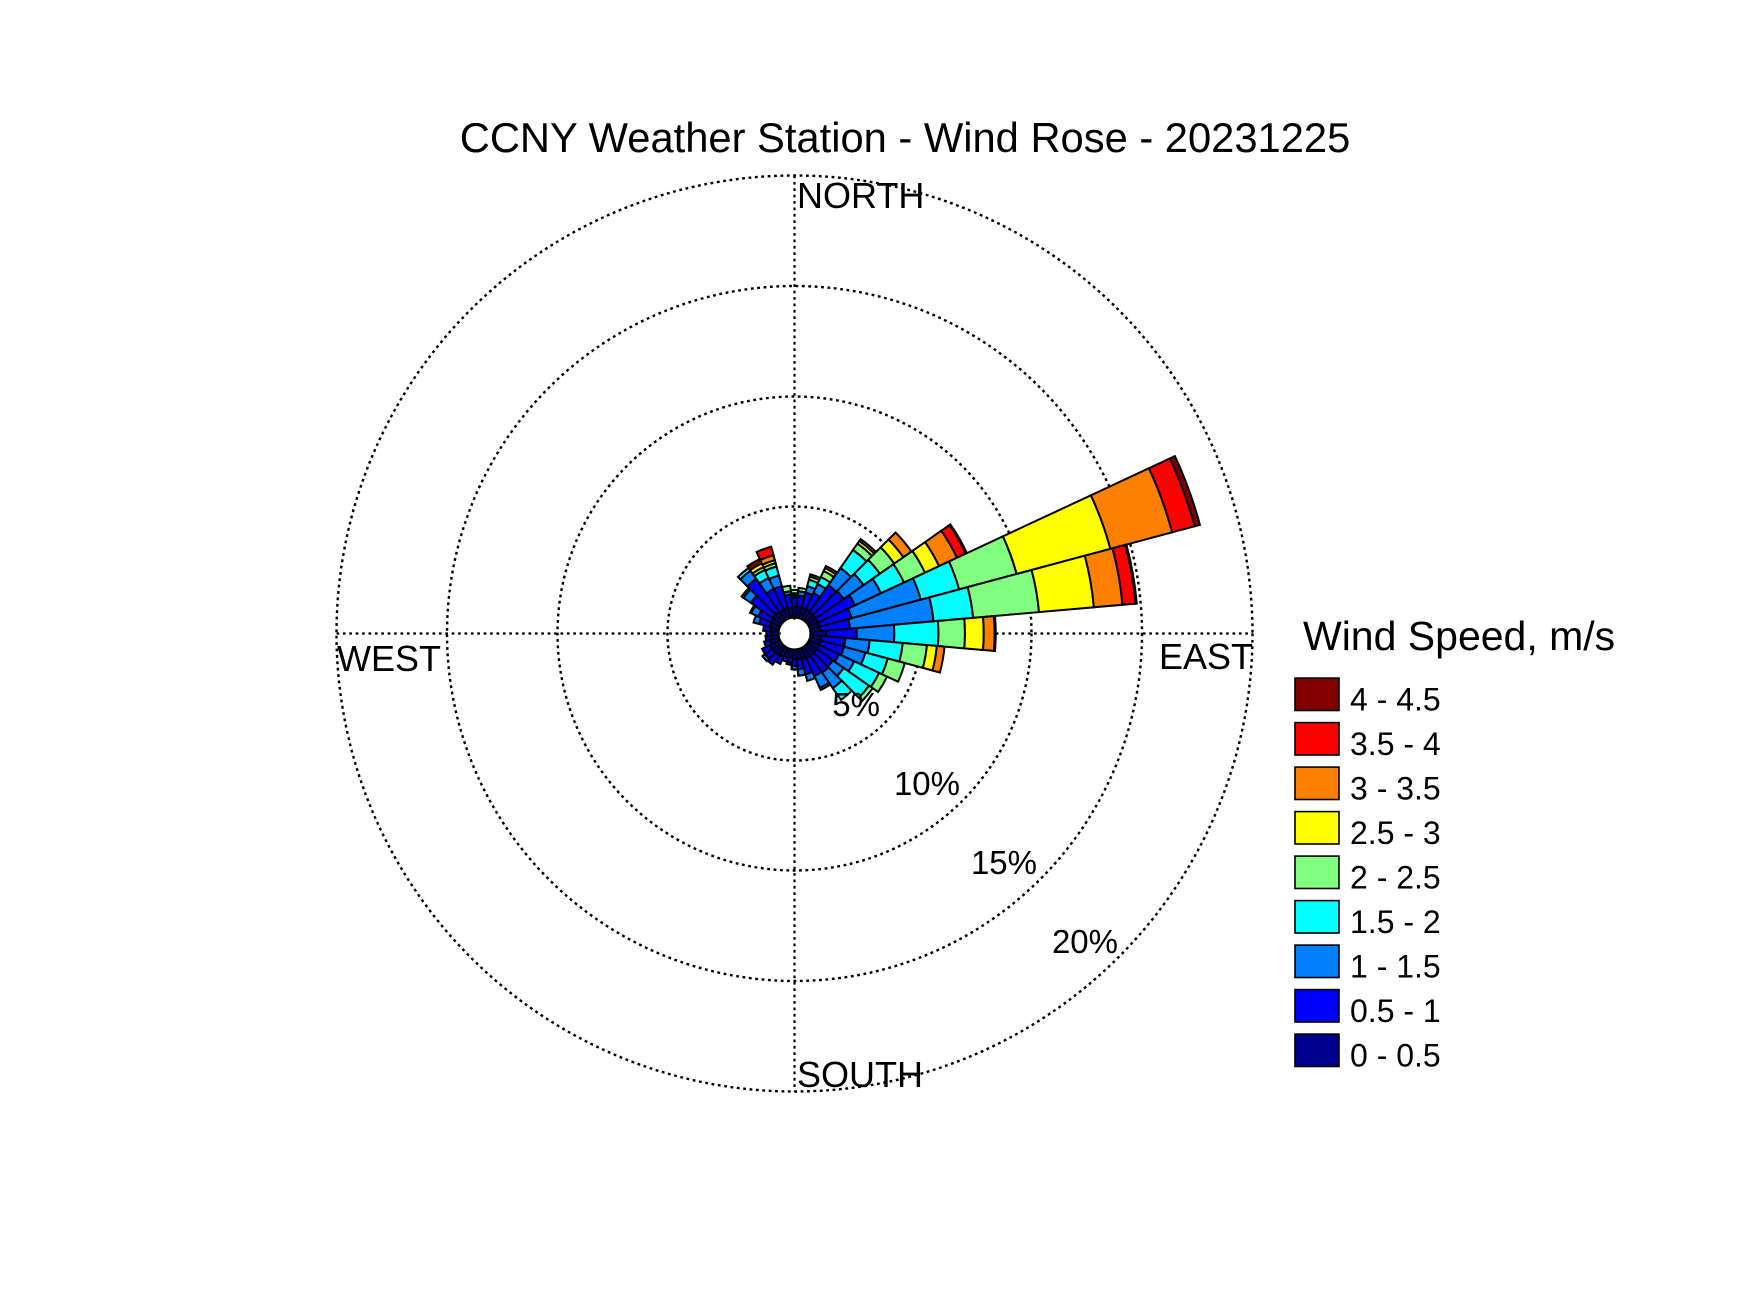 The width and height of the screenshot is (1750, 1313). Describe the element at coordinates (1206, 656) in the screenshot. I see `svg-text: EAST` at that location.